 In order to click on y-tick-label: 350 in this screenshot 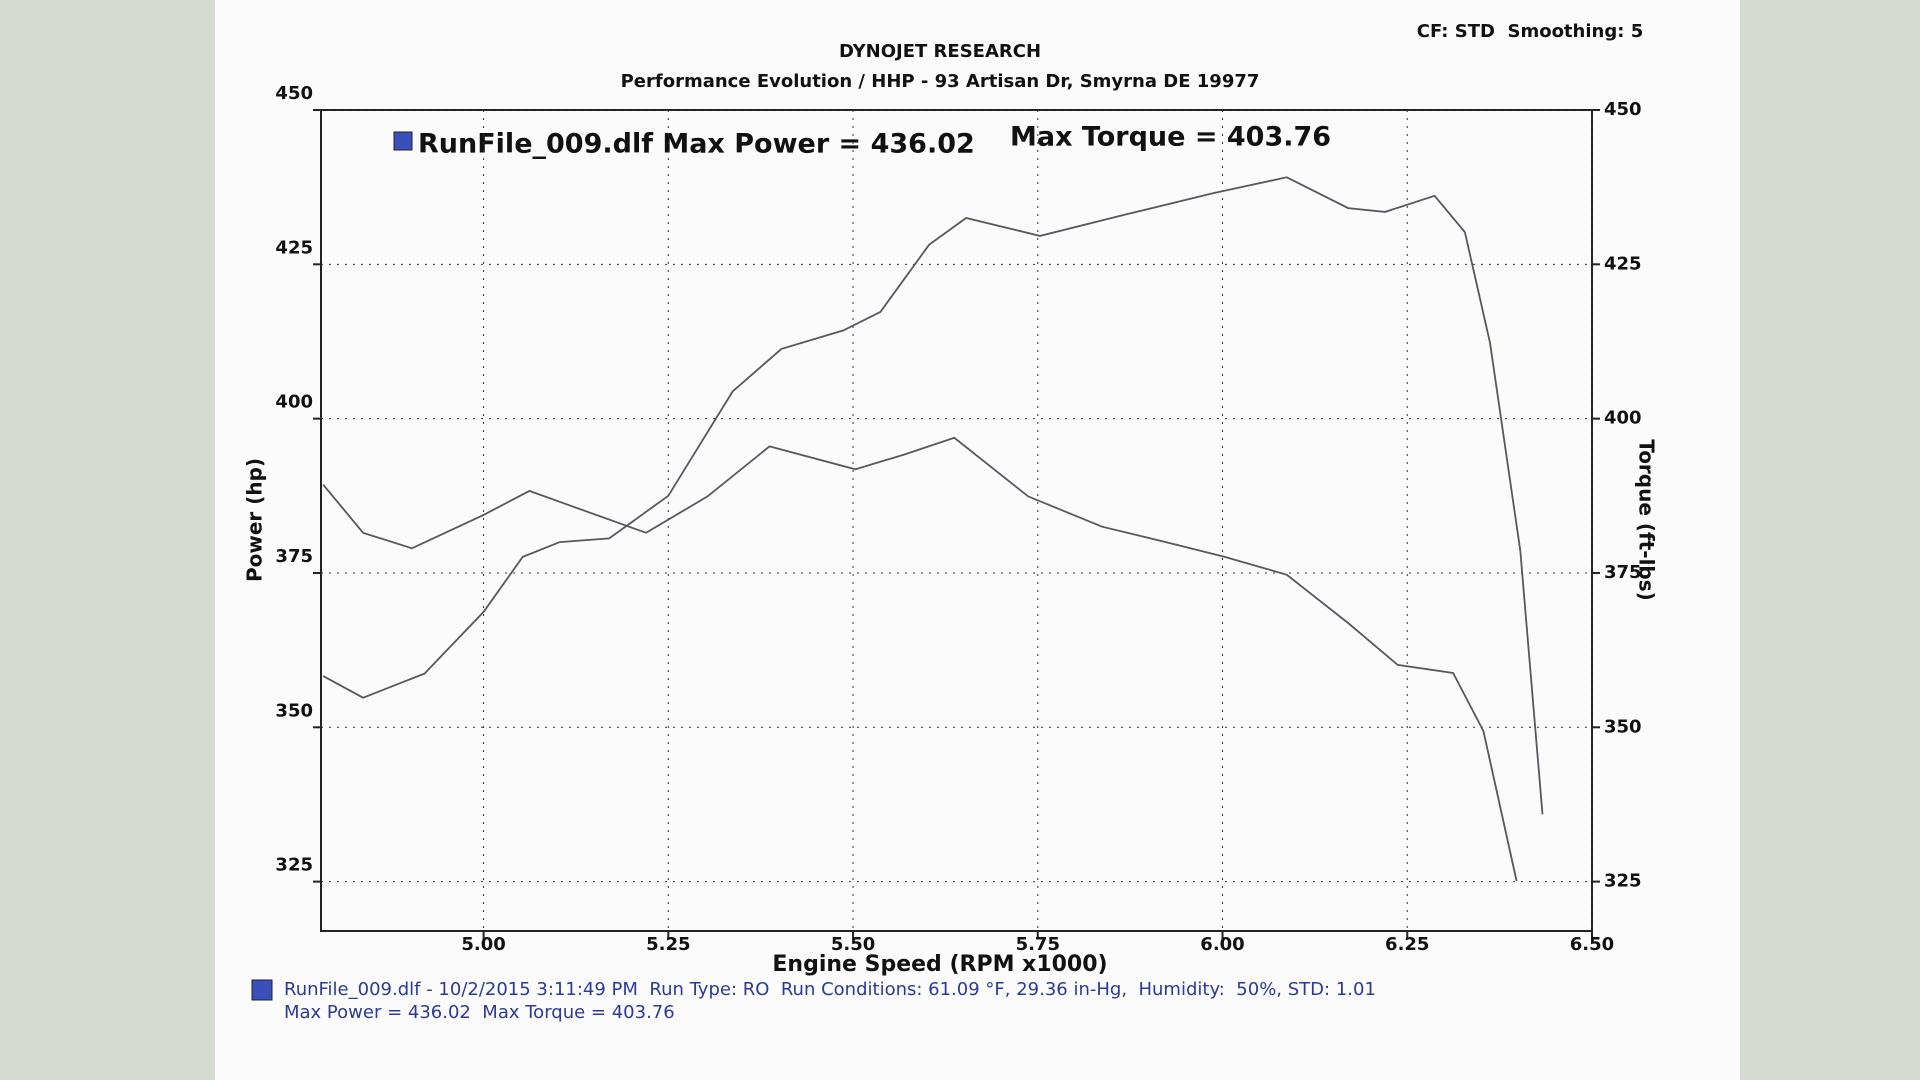, I will do `click(294, 710)`.